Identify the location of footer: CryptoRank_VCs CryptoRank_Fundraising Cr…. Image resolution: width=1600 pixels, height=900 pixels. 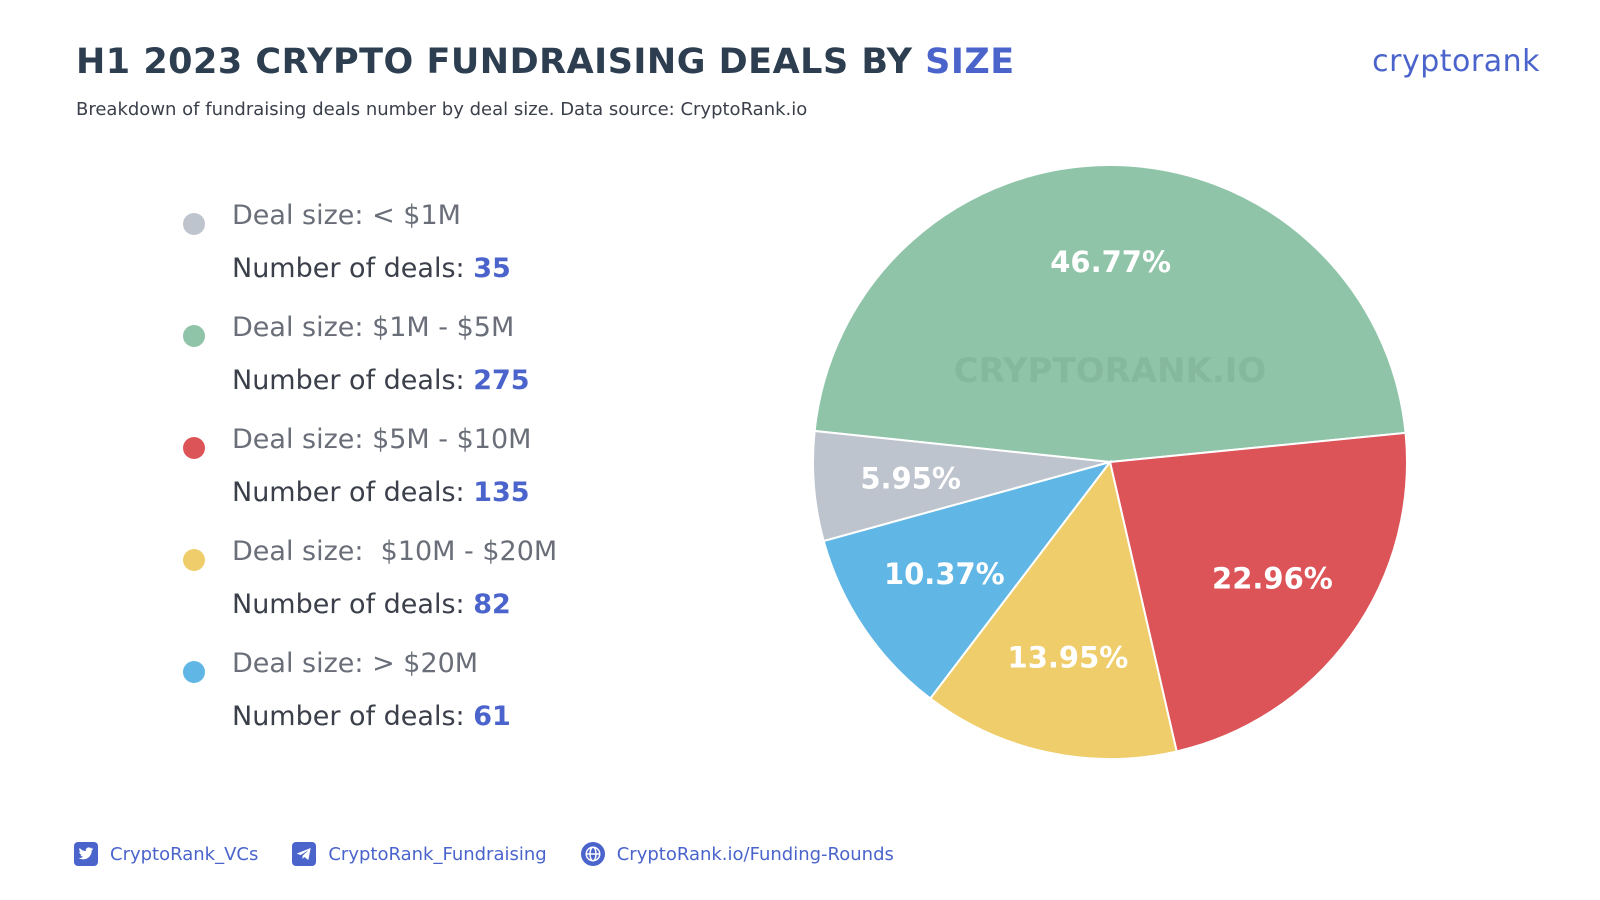
(501, 854).